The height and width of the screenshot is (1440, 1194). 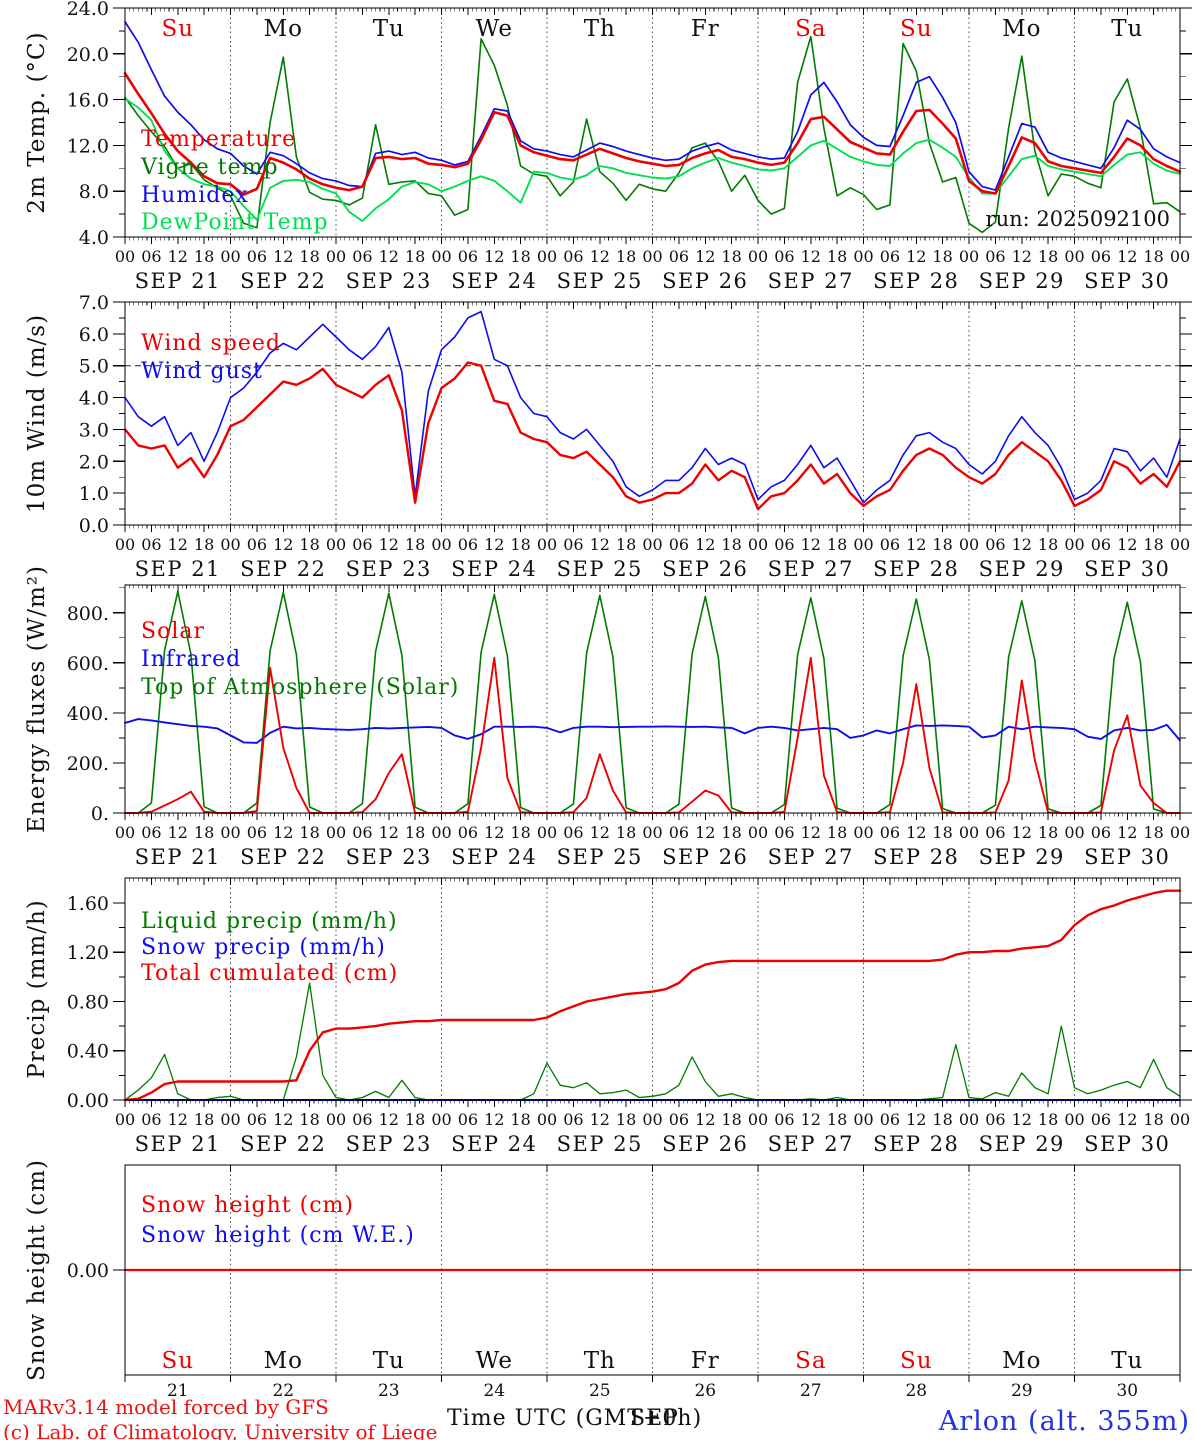 I want to click on series-infrared, so click(x=652, y=731).